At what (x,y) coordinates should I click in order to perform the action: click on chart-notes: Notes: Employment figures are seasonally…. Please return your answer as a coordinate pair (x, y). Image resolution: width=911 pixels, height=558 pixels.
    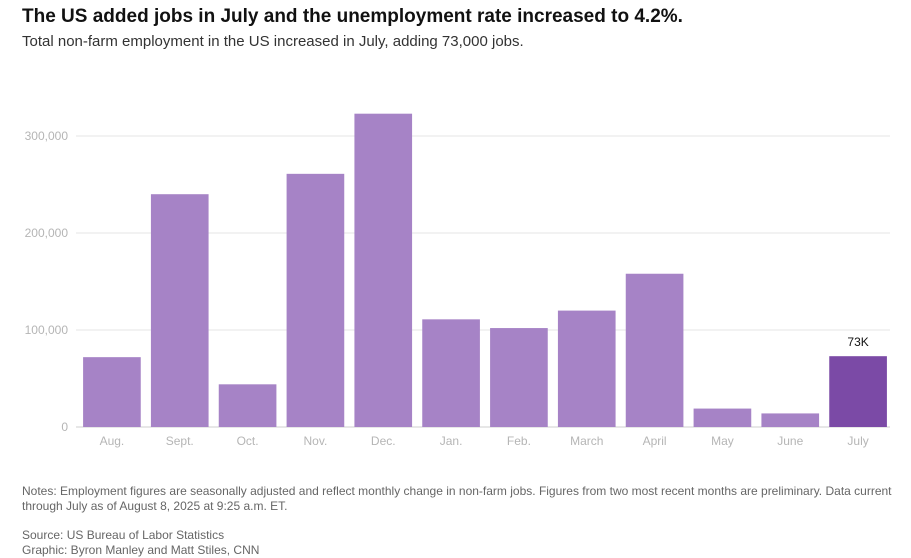
    Looking at the image, I should click on (457, 498).